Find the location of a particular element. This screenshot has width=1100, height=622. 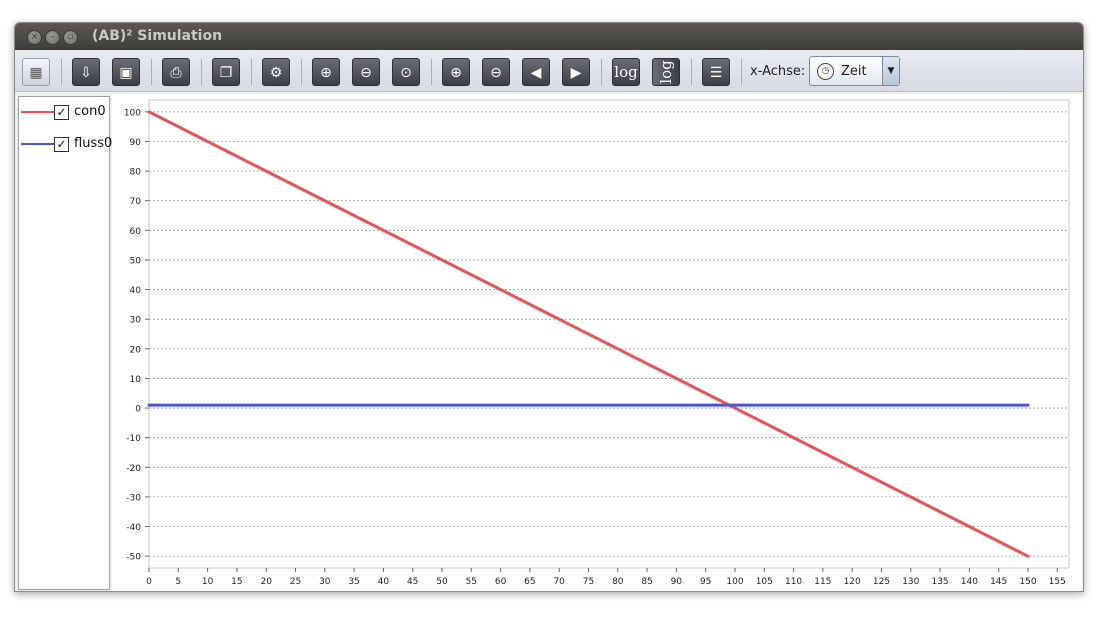

x-tick-label: 10 is located at coordinates (208, 582).